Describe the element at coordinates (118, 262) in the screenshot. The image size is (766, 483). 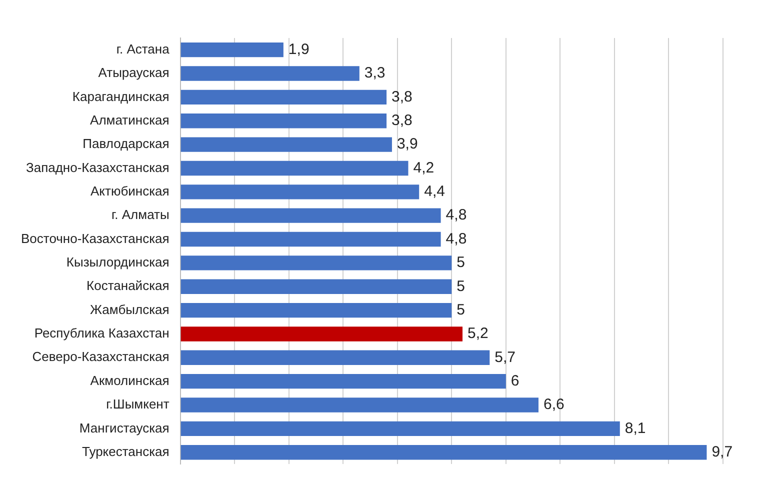
I see `y-tick-label: Кызылординская` at that location.